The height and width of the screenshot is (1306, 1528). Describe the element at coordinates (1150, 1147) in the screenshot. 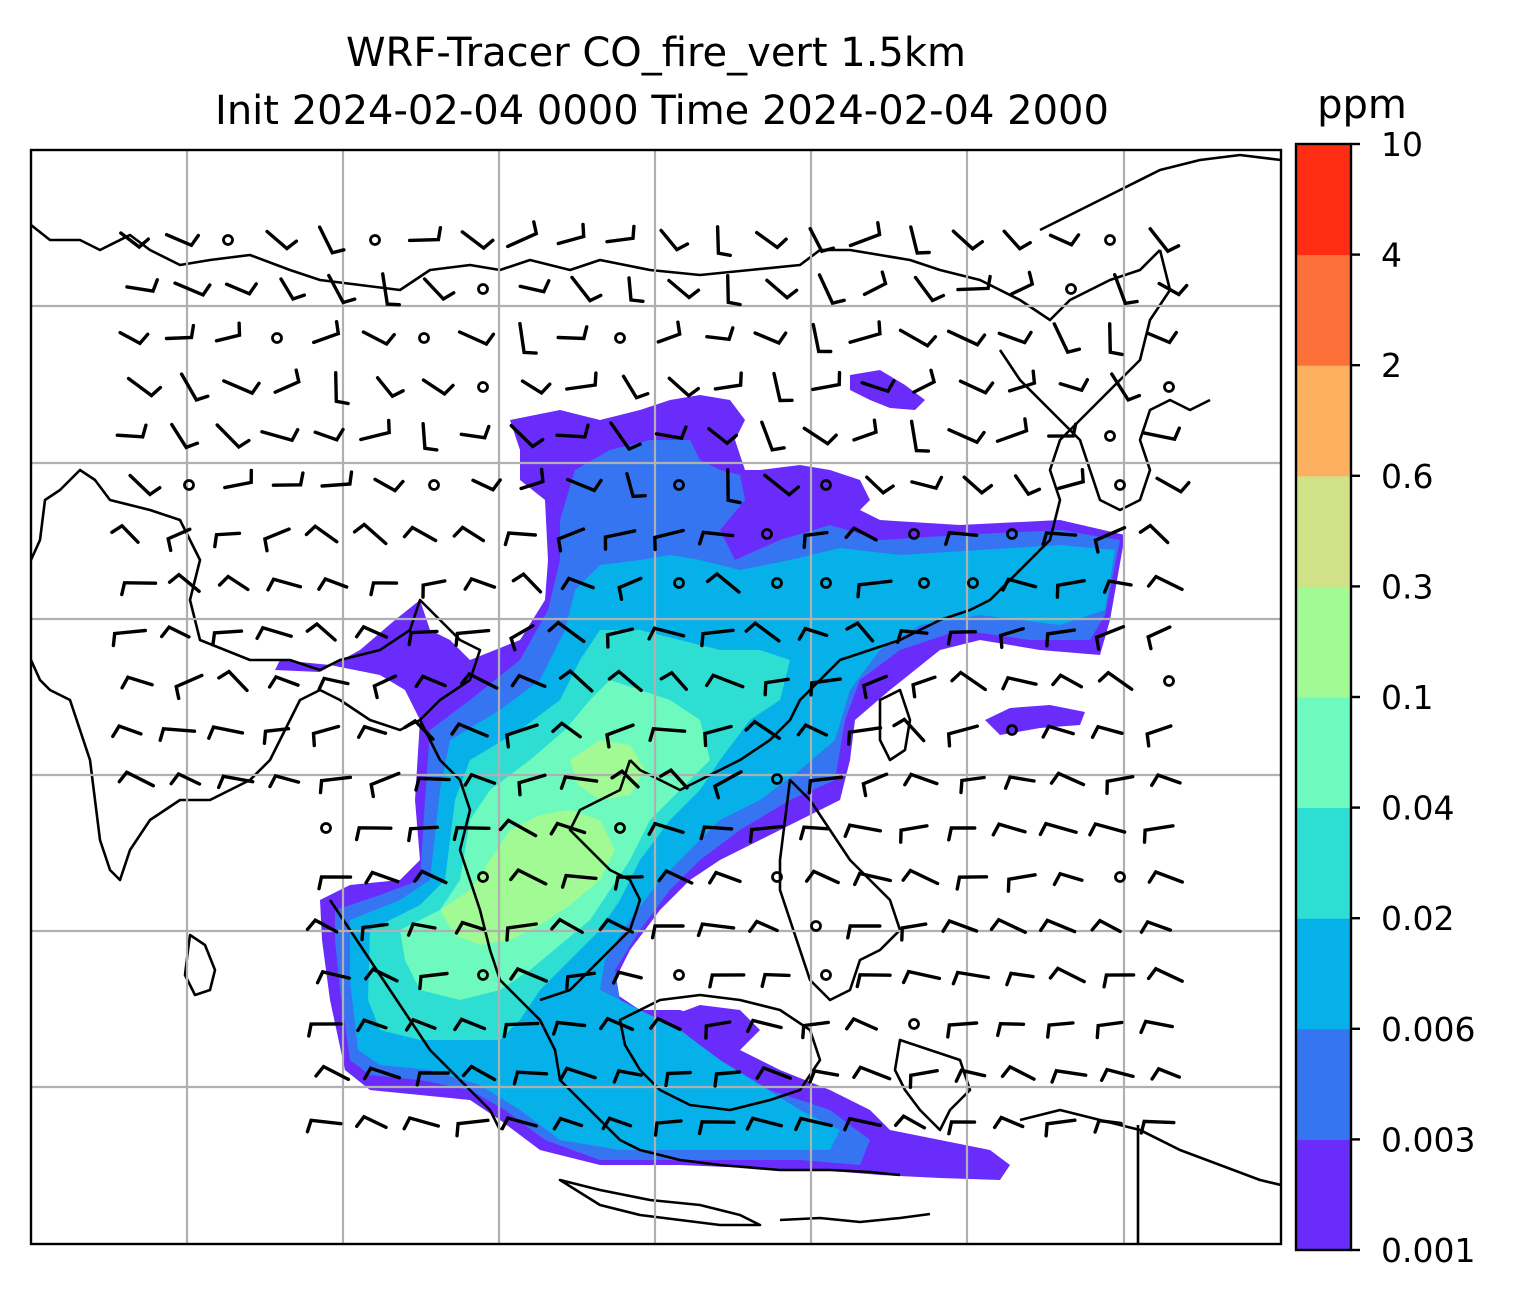

I see `coastline-newguinea` at that location.